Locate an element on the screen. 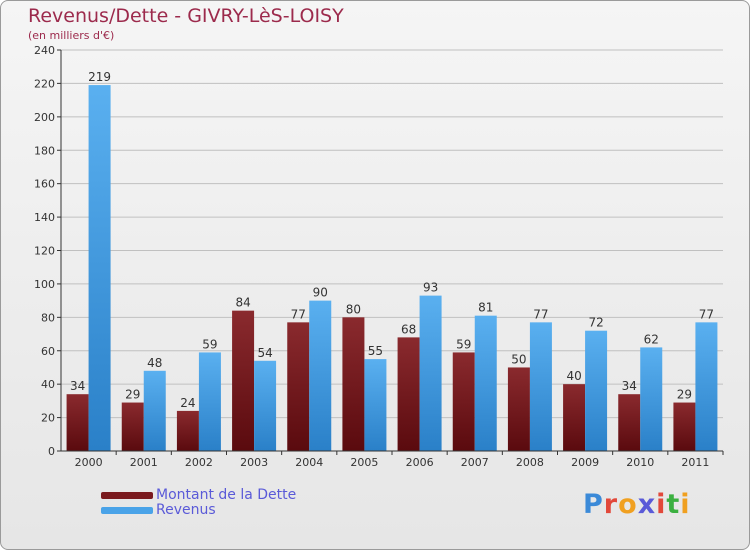  data-label: 54 is located at coordinates (264, 353).